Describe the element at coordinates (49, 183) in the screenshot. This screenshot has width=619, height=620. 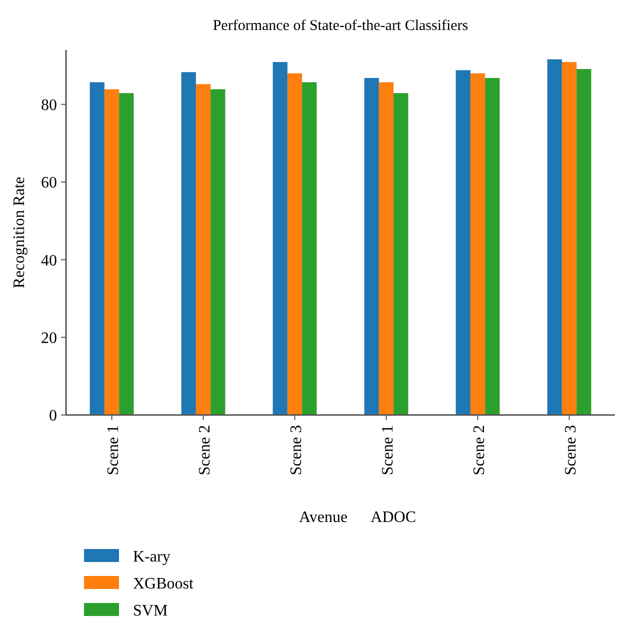
I see `y-tick-label: 60` at that location.